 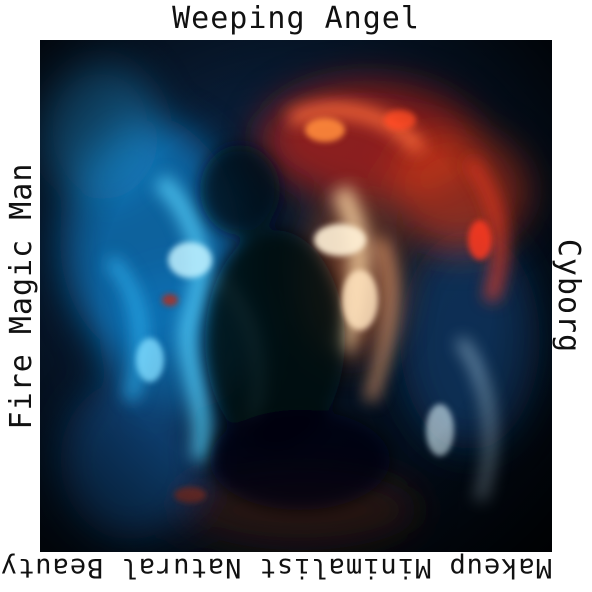 I want to click on label-bottom: Makeup Minimalist Natural Beauty, so click(x=276, y=567).